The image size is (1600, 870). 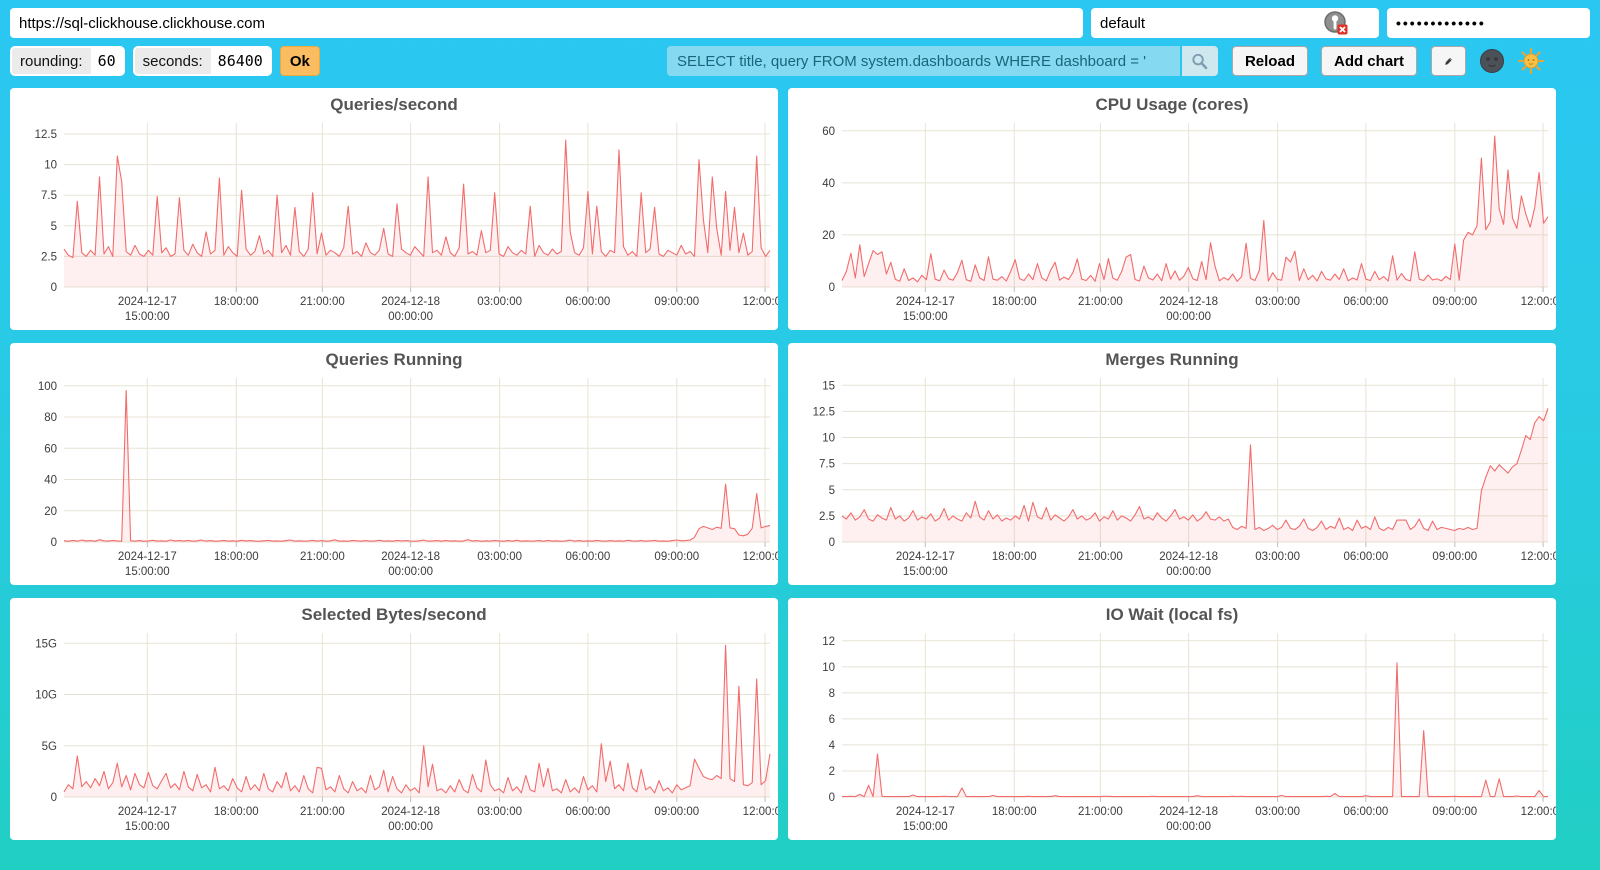 What do you see at coordinates (923, 61) in the screenshot?
I see `dashboard-query-input` at bounding box center [923, 61].